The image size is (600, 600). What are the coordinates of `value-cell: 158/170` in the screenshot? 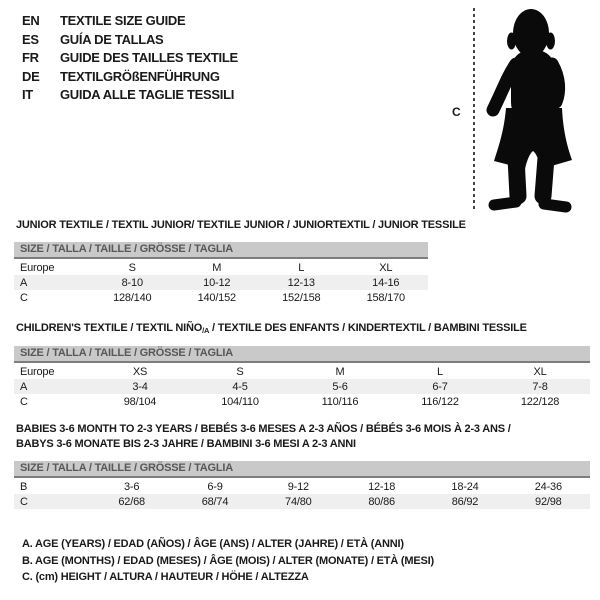 It's located at (386, 297).